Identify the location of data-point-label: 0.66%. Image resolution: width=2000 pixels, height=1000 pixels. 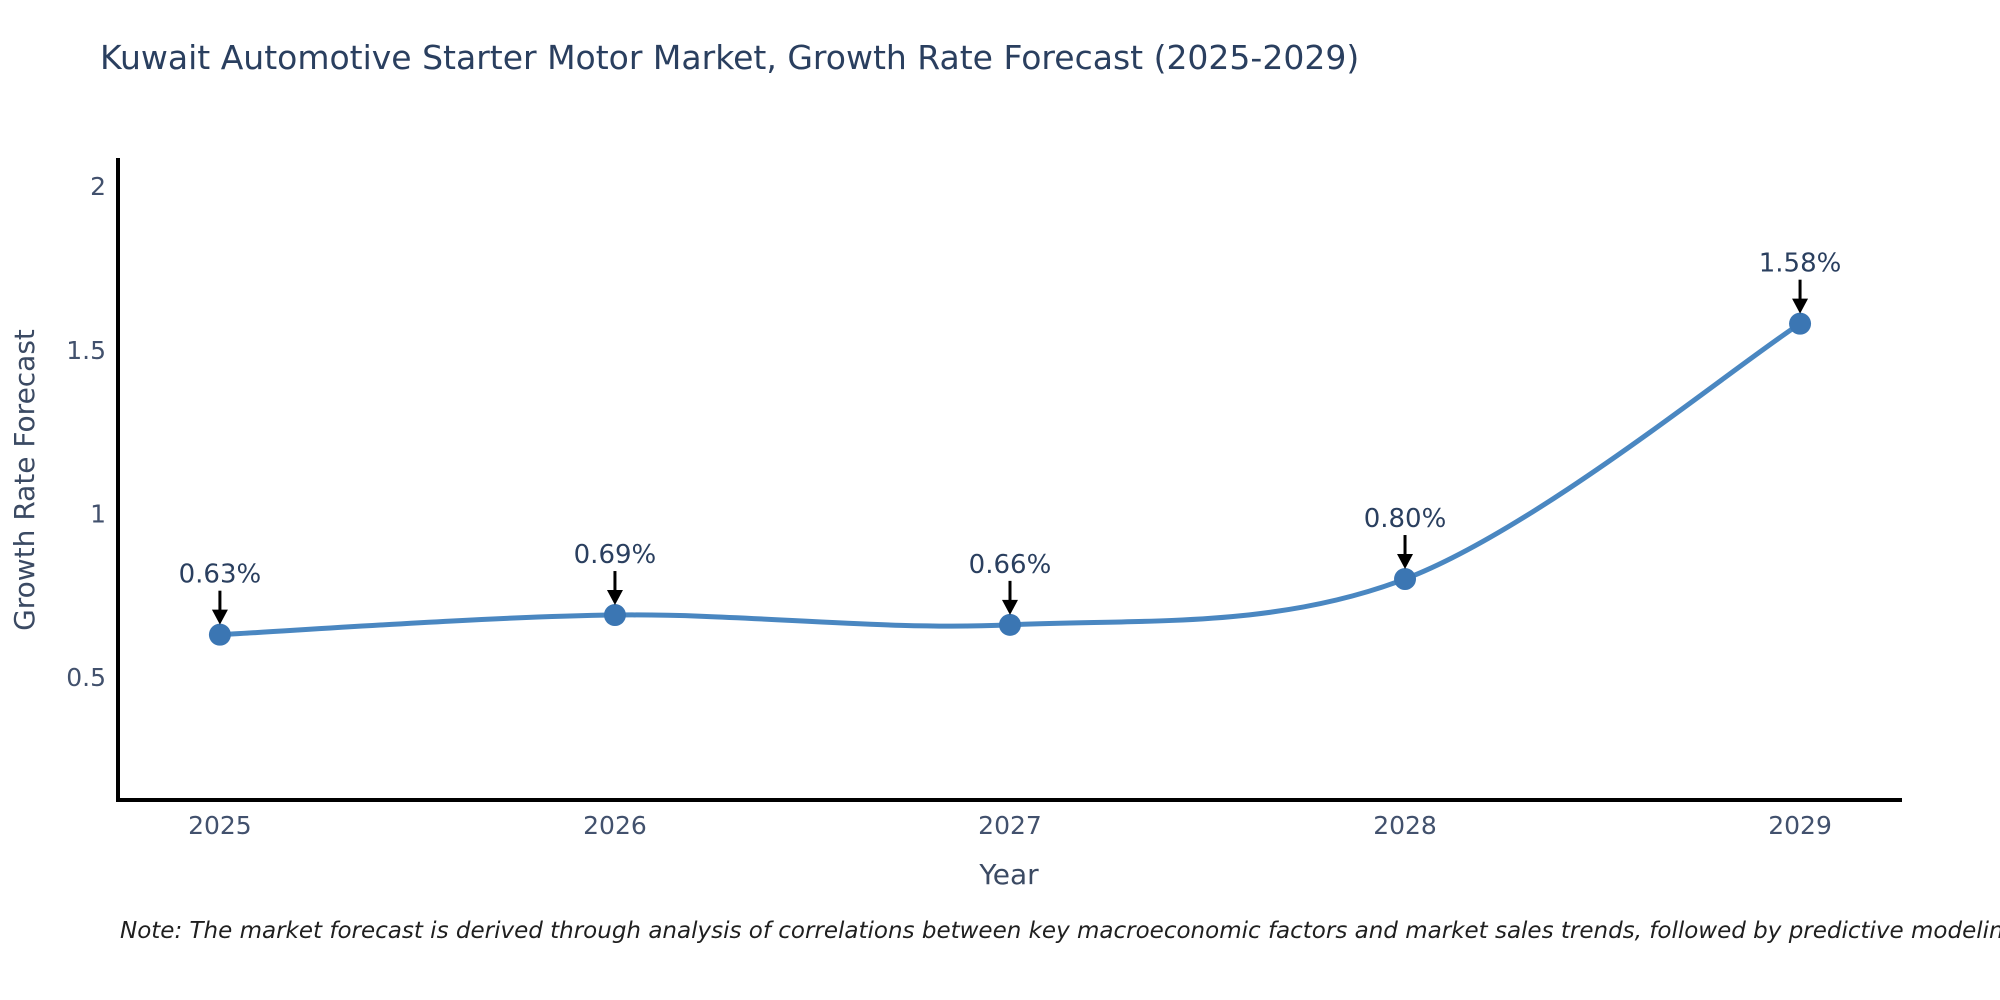
(1010, 565).